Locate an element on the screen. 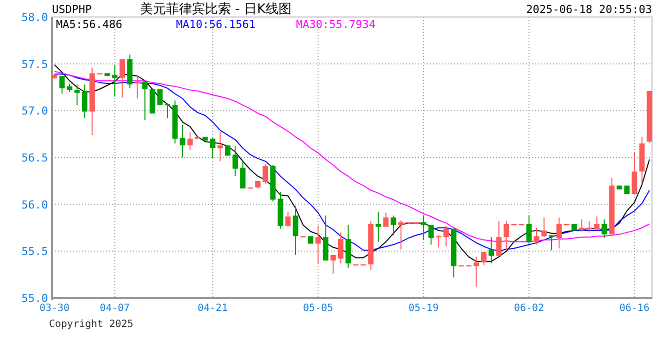 This screenshot has width=660, height=360. x-tick-label: 04-07 is located at coordinates (115, 308).